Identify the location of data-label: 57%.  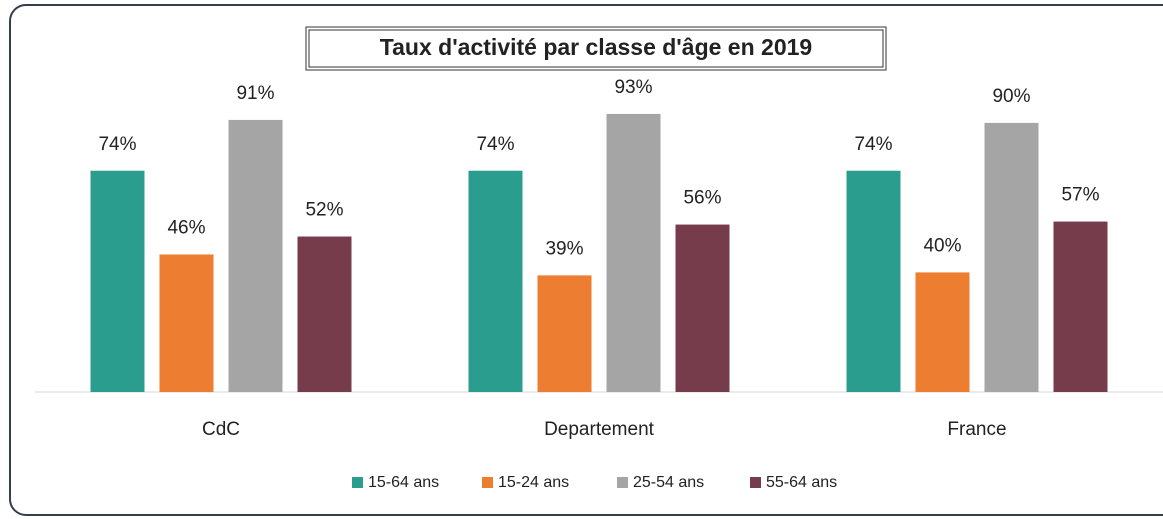
(1080, 195).